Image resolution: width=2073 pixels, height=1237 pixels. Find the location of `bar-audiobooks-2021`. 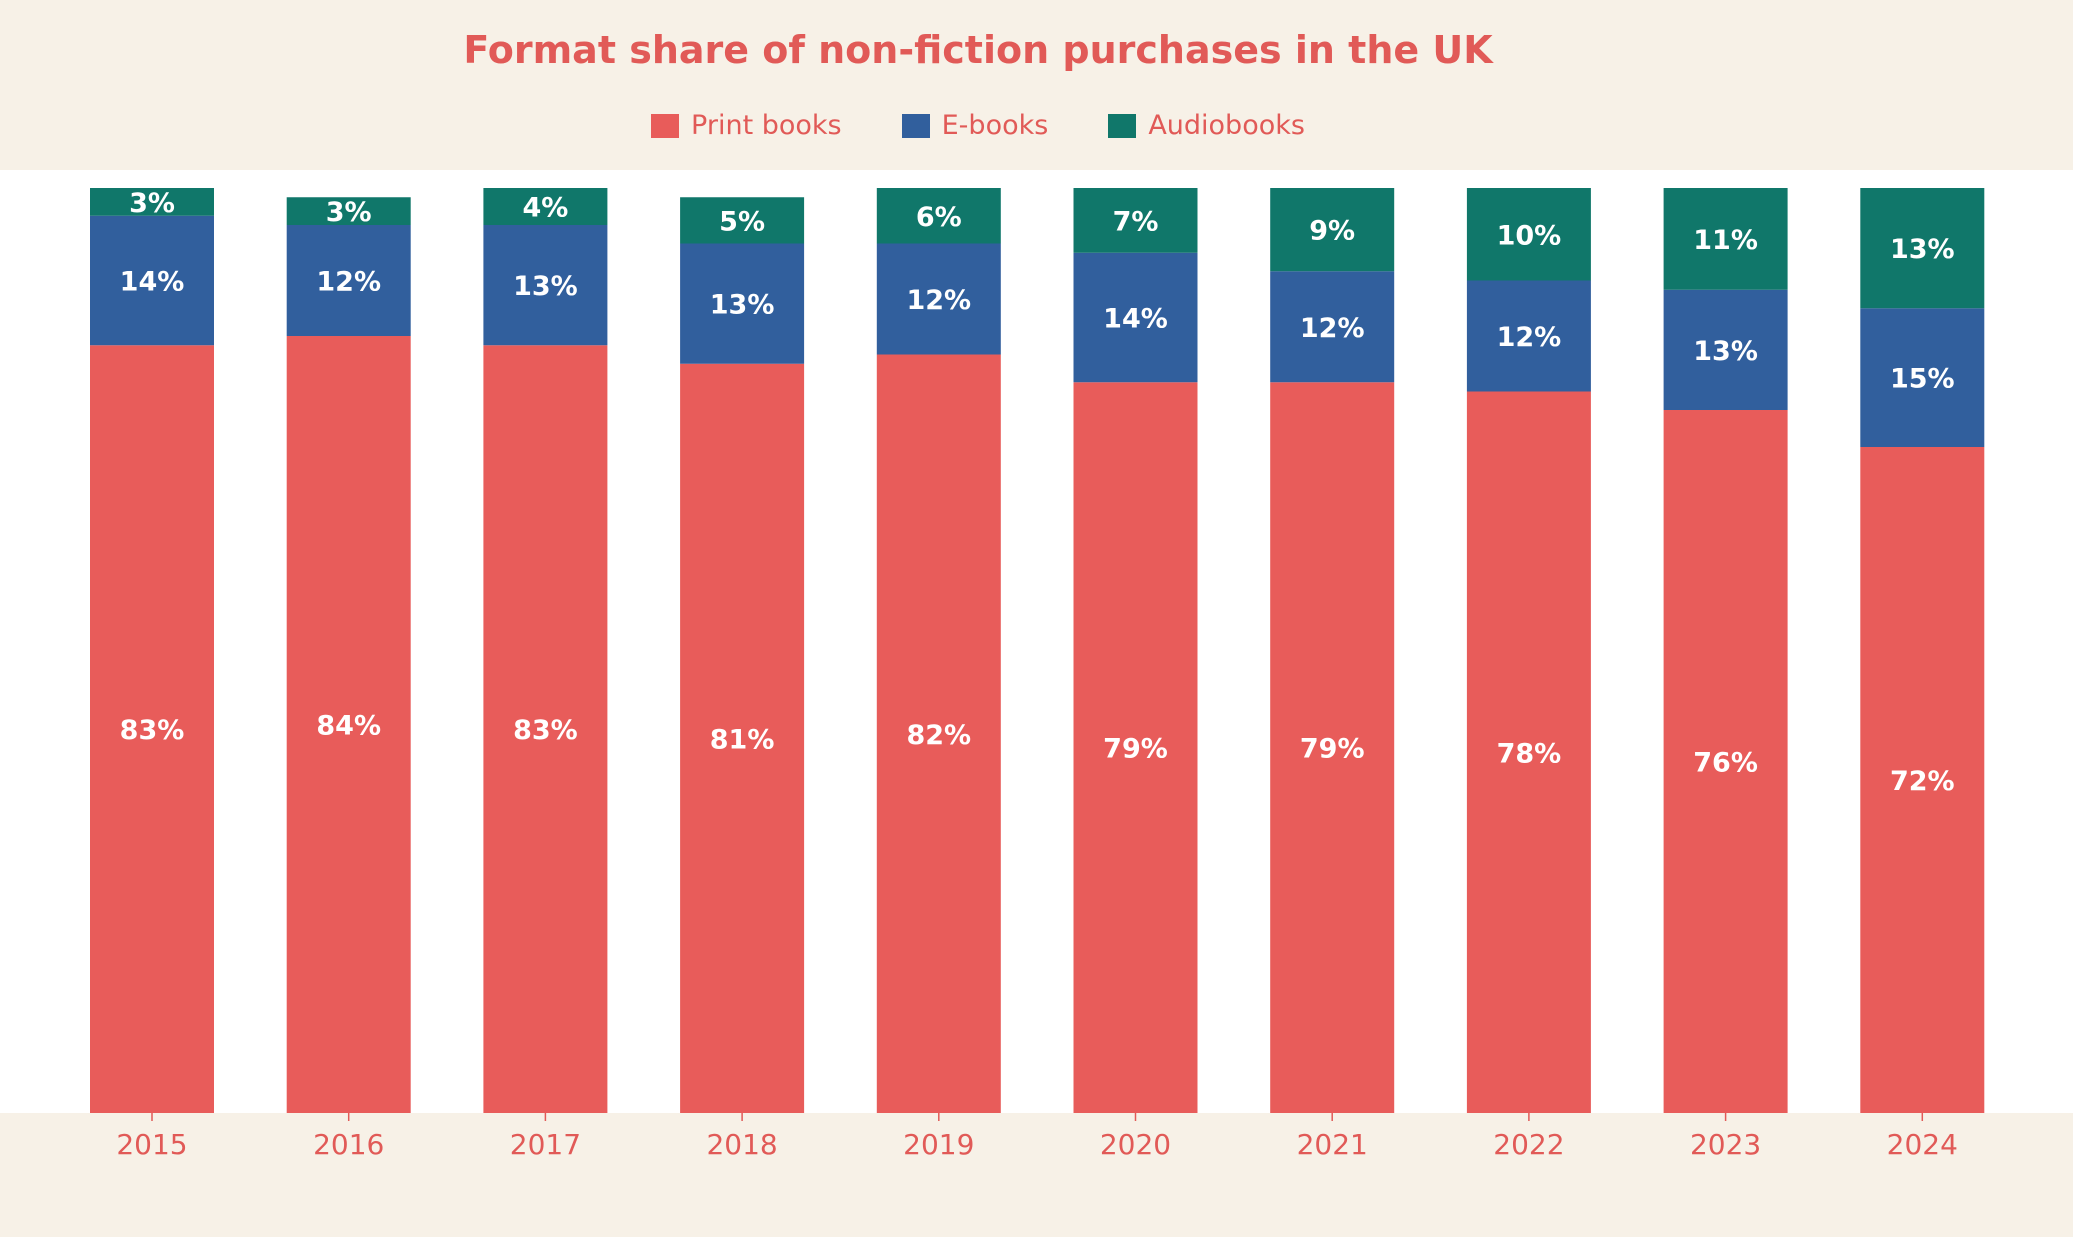

bar-audiobooks-2021 is located at coordinates (1332, 230).